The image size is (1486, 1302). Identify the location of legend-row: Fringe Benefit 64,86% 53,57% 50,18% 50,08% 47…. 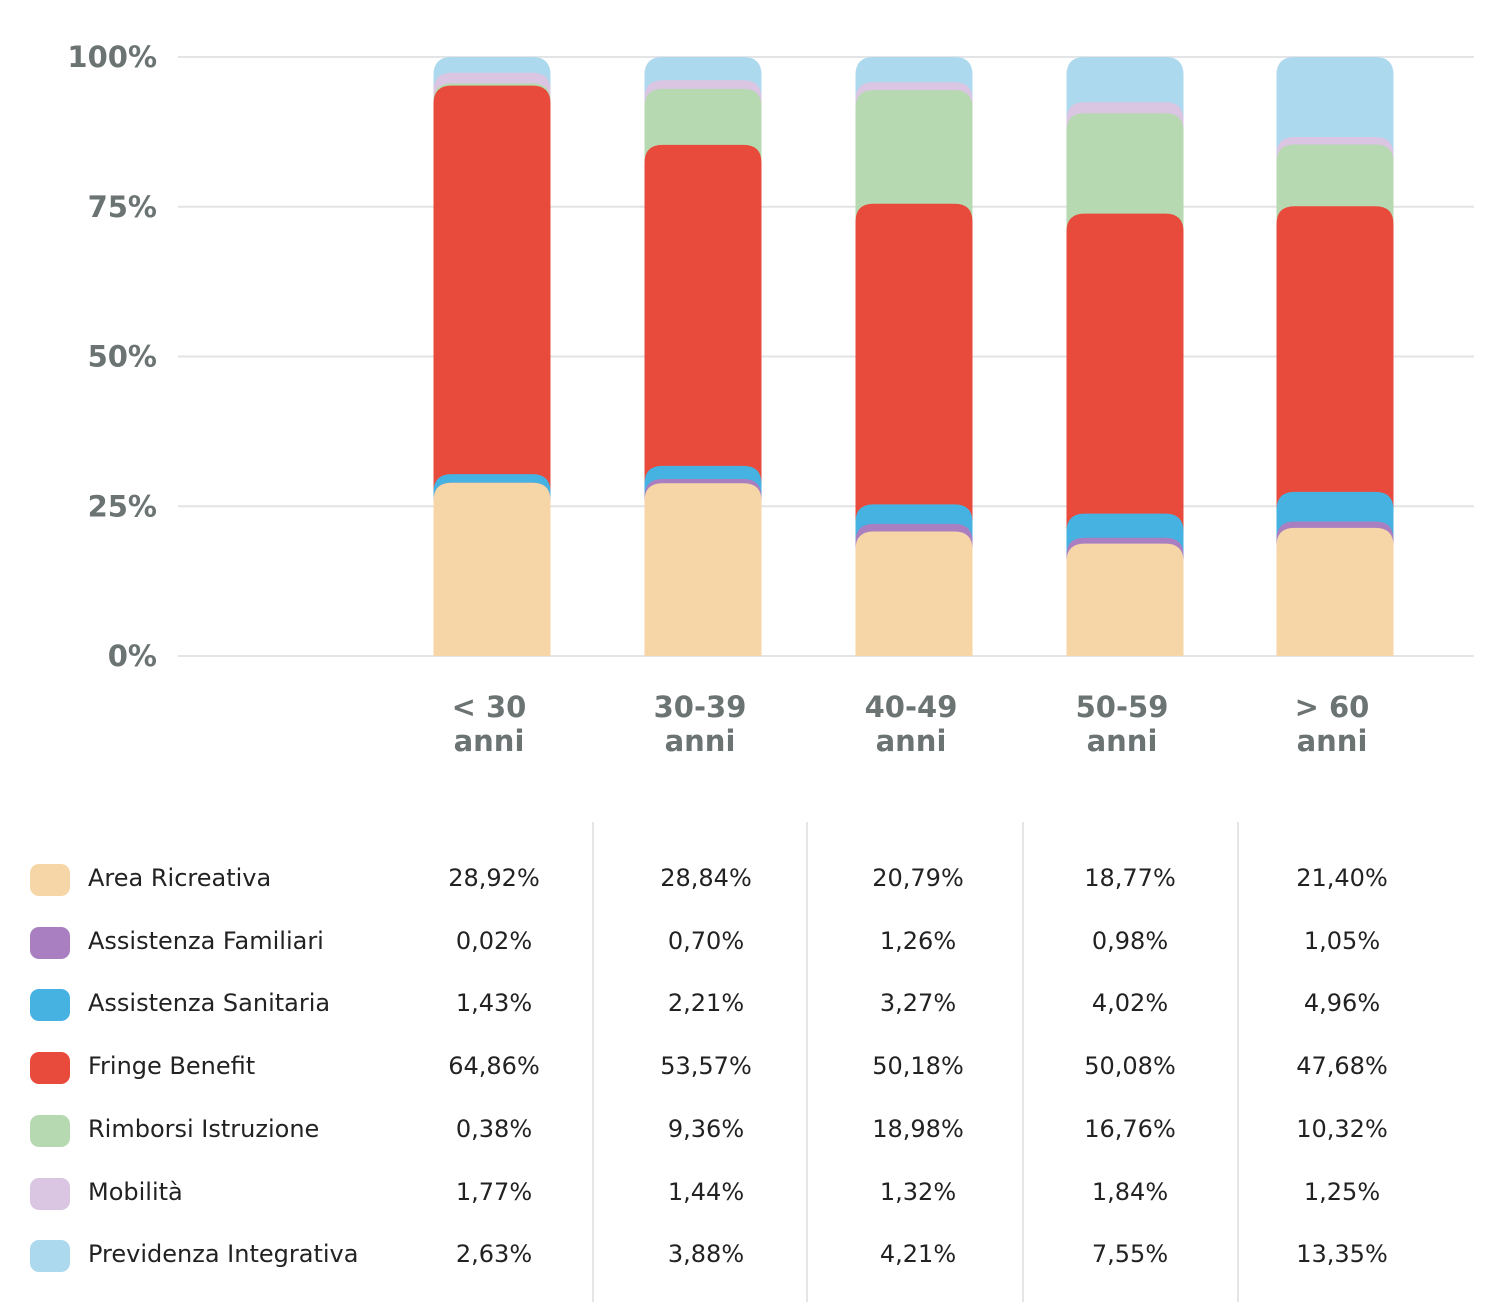
(743, 1070).